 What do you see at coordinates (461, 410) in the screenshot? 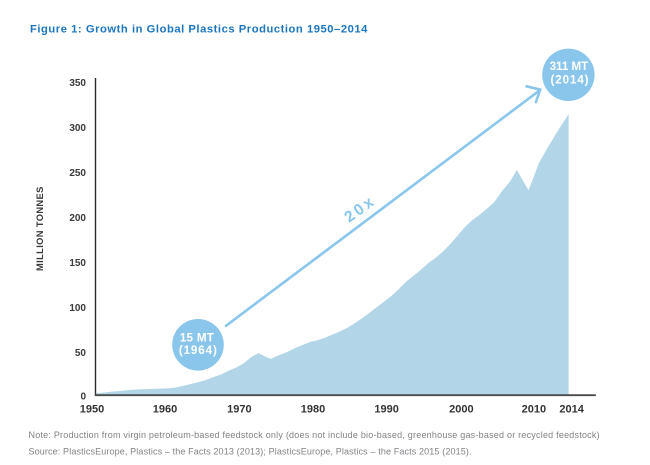
I see `svg-text: 2000` at bounding box center [461, 410].